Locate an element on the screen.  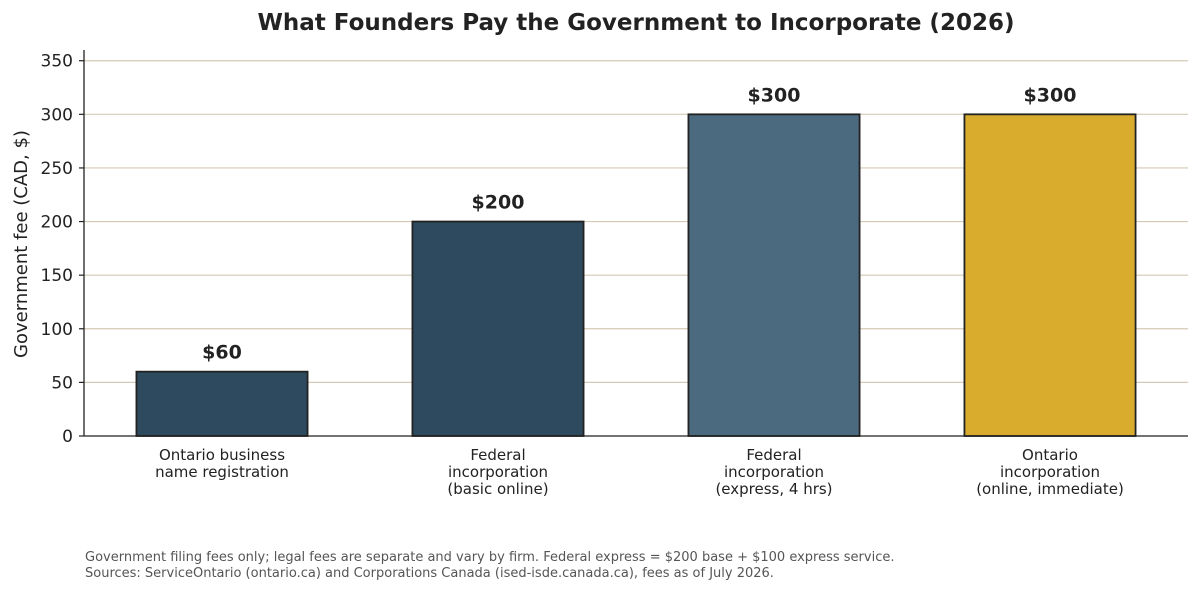
x-category-label: Ontario business name registration is located at coordinates (222, 463).